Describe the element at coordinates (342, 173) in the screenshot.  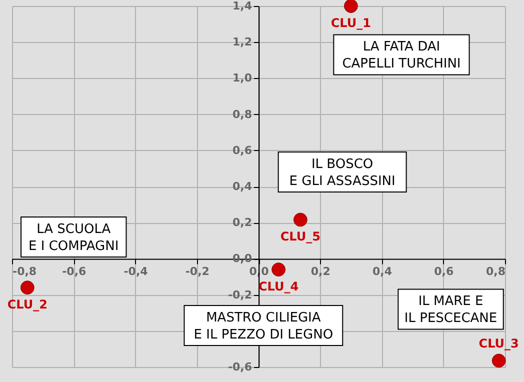
I see `annotation: IL BOSCO E GLI ASSASSINI` at that location.